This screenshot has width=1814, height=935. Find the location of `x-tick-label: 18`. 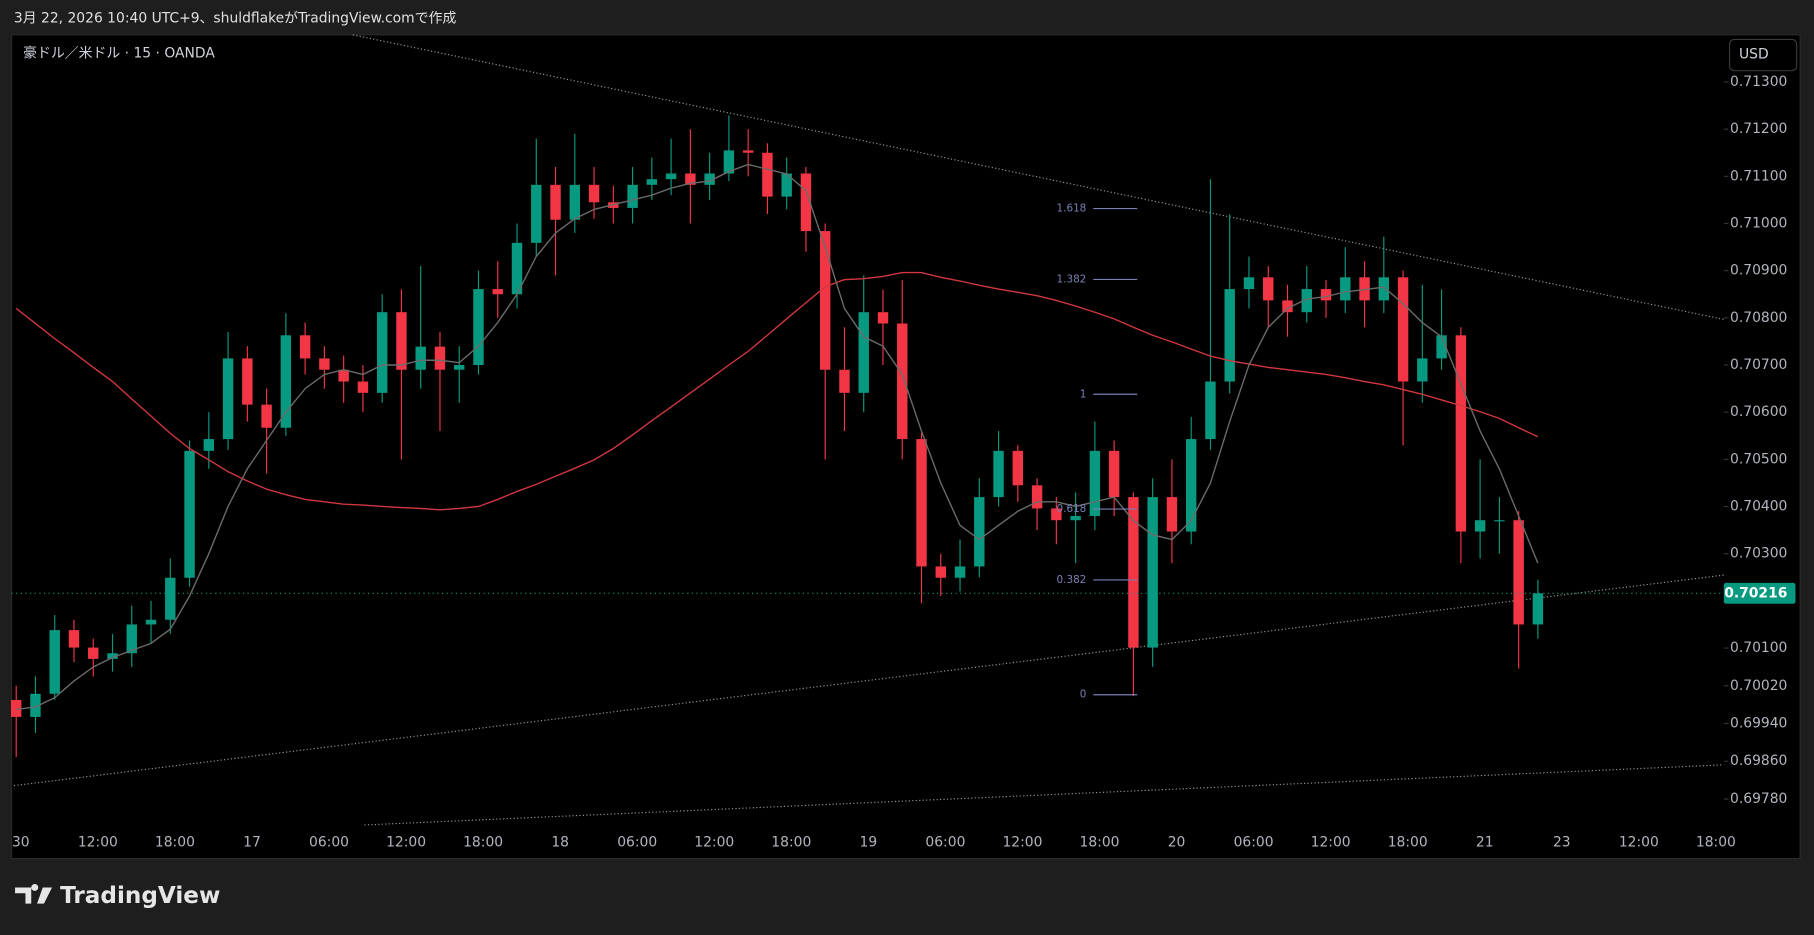

x-tick-label: 18 is located at coordinates (560, 842).